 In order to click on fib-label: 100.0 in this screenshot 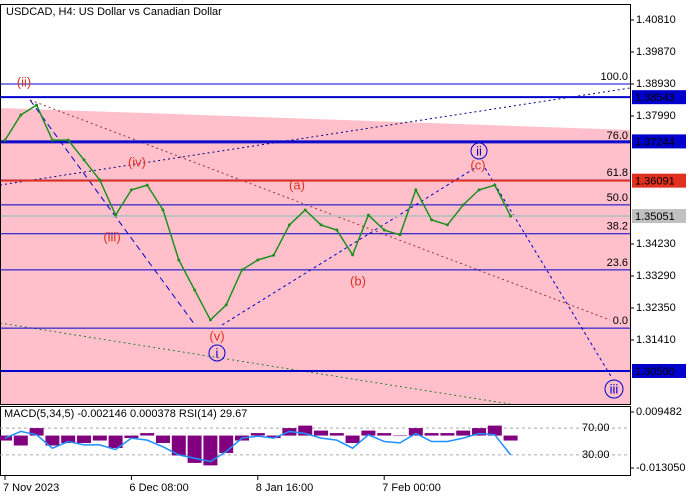, I will do `click(614, 77)`.